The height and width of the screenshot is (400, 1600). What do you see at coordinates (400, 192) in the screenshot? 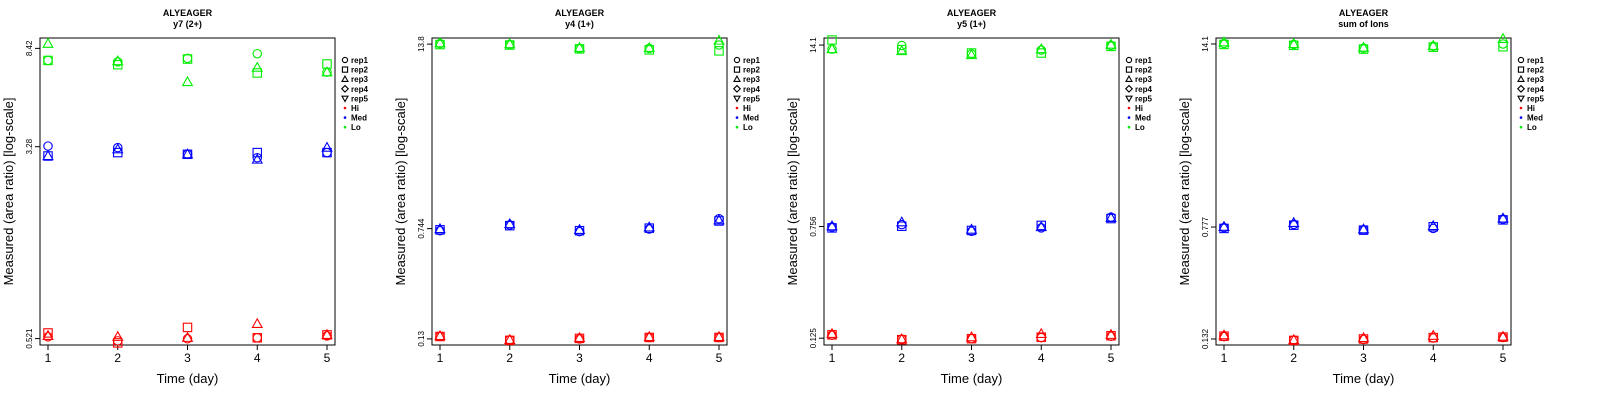
I see `y-axis-label: Measured (area ratio) [log-scale]` at bounding box center [400, 192].